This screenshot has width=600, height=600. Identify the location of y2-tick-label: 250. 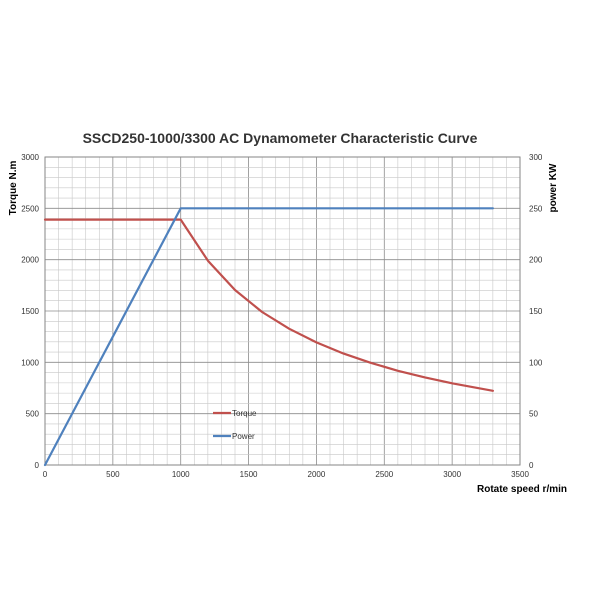
(536, 208).